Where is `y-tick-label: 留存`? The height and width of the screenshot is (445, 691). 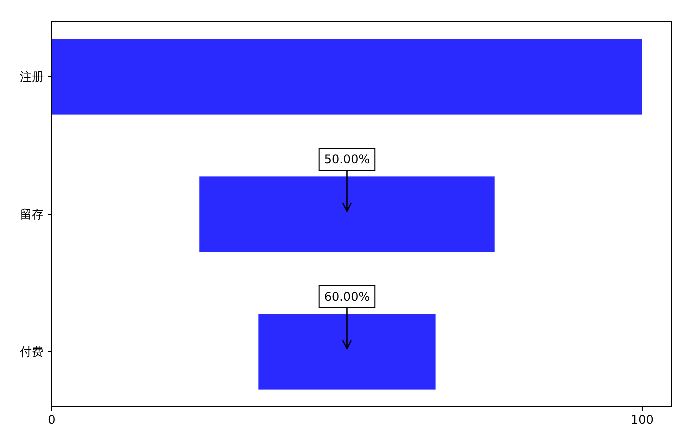
y-tick-label: 留存 is located at coordinates (32, 215).